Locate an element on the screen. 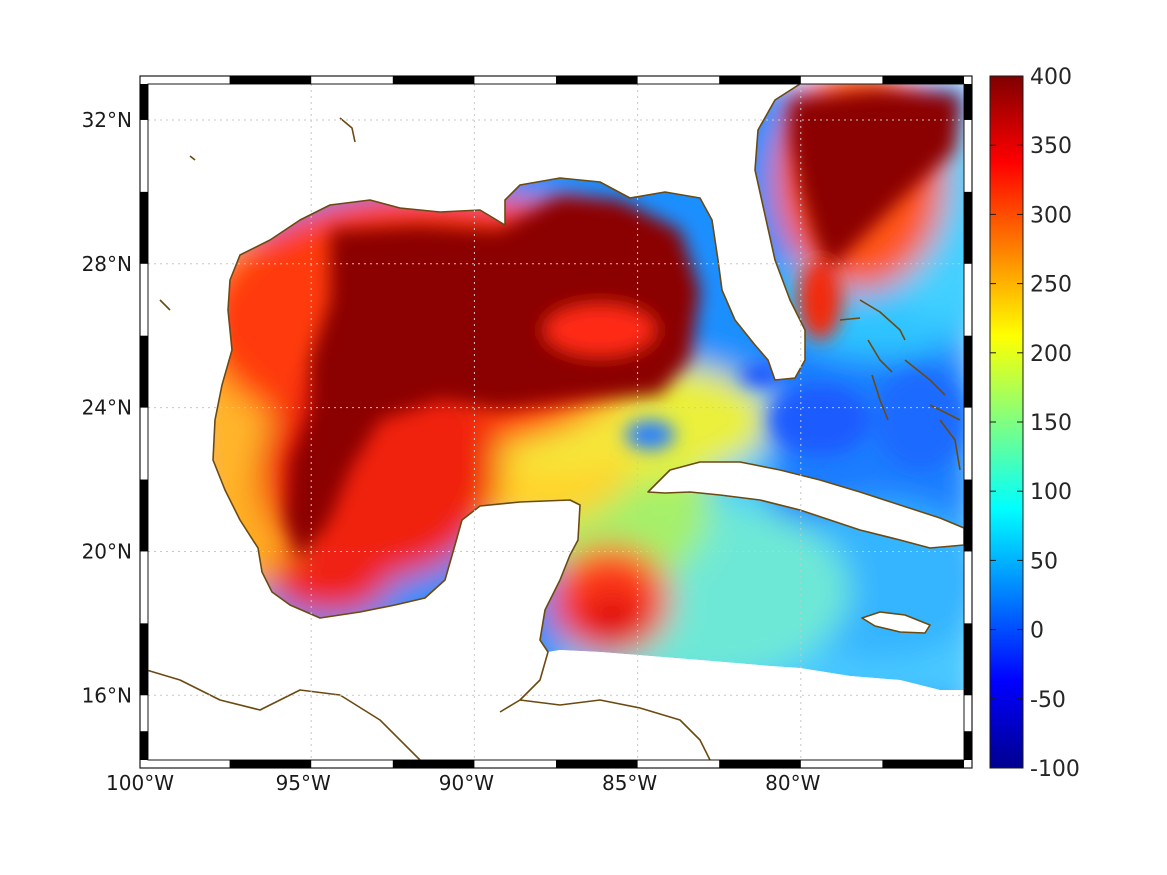  colorbar-tick-label: 0 is located at coordinates (1037, 631).